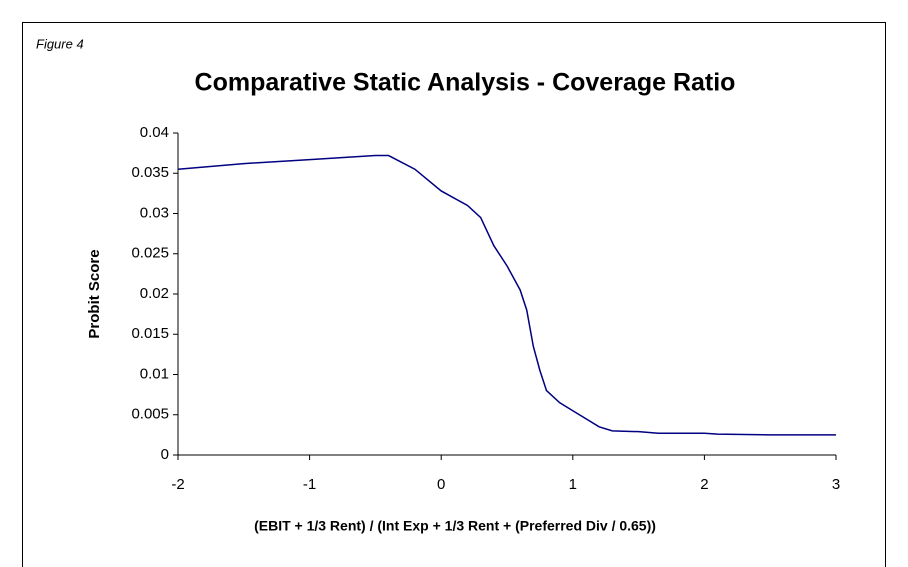  What do you see at coordinates (150, 172) in the screenshot?
I see `y-tick-label: 0.035` at bounding box center [150, 172].